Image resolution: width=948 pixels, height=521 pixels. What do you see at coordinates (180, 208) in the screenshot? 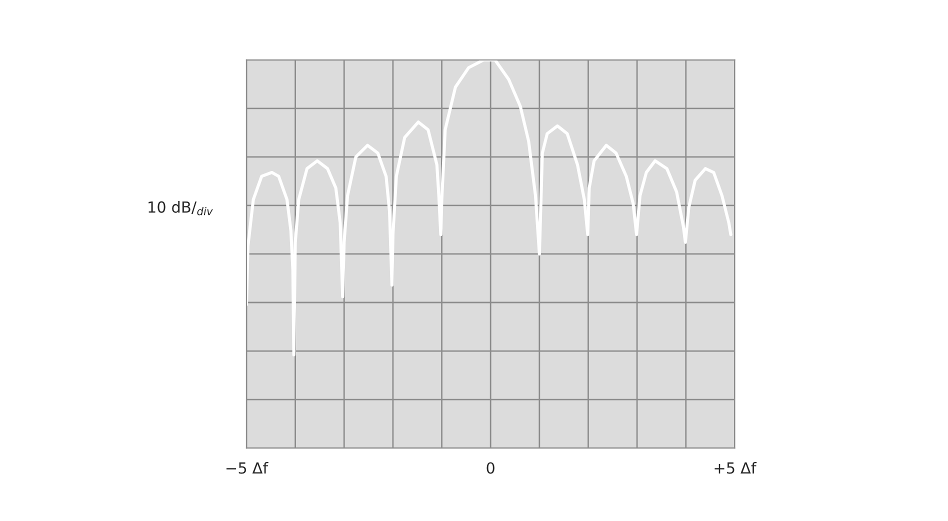
I see `y-axis-title: 10 dB/$_{div}$` at bounding box center [180, 208].